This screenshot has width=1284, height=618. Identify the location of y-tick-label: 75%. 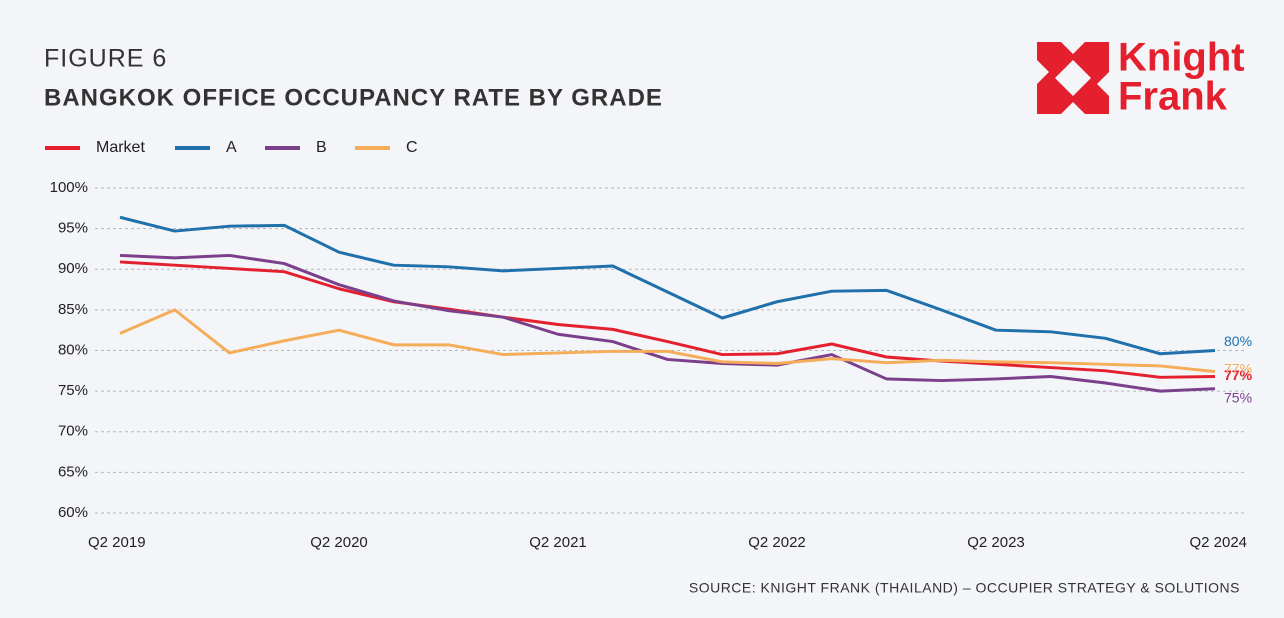
(73, 390).